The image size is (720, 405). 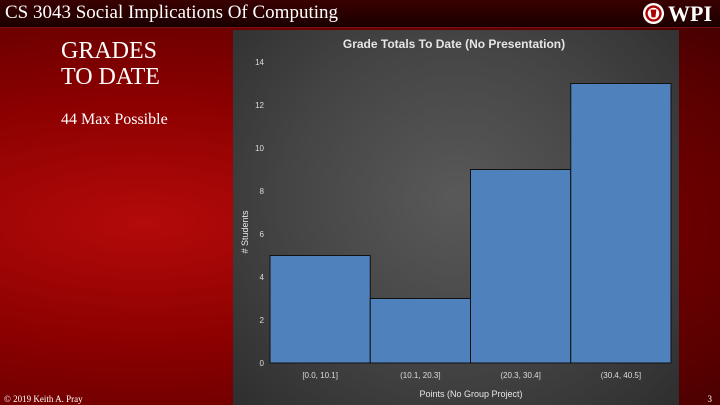 I want to click on y-tick-label: 10, so click(x=259, y=148).